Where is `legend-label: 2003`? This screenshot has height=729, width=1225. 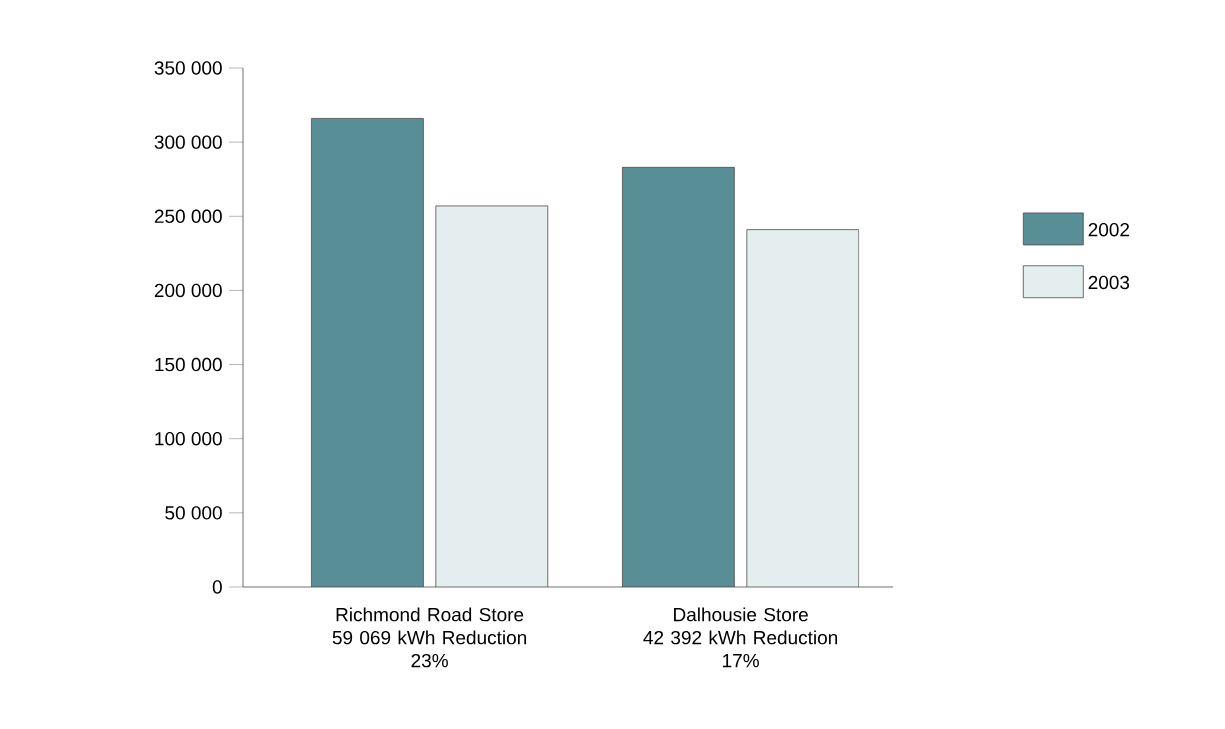 legend-label: 2003 is located at coordinates (1109, 282).